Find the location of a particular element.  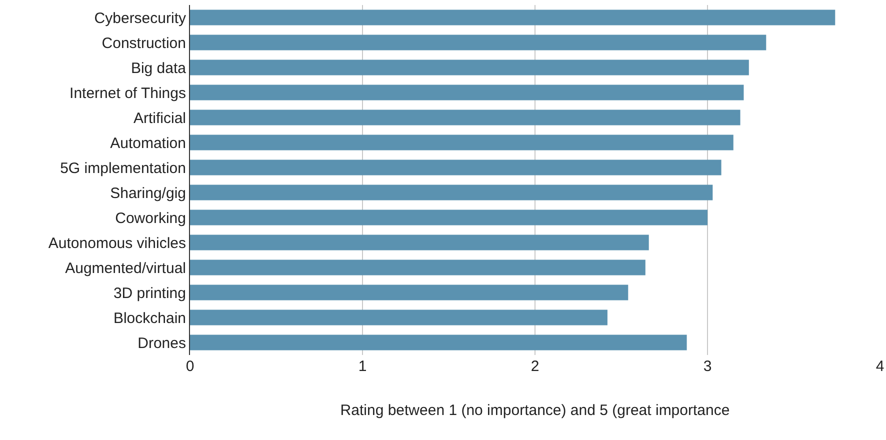

y-tick-label: Internet of Things is located at coordinates (128, 93).